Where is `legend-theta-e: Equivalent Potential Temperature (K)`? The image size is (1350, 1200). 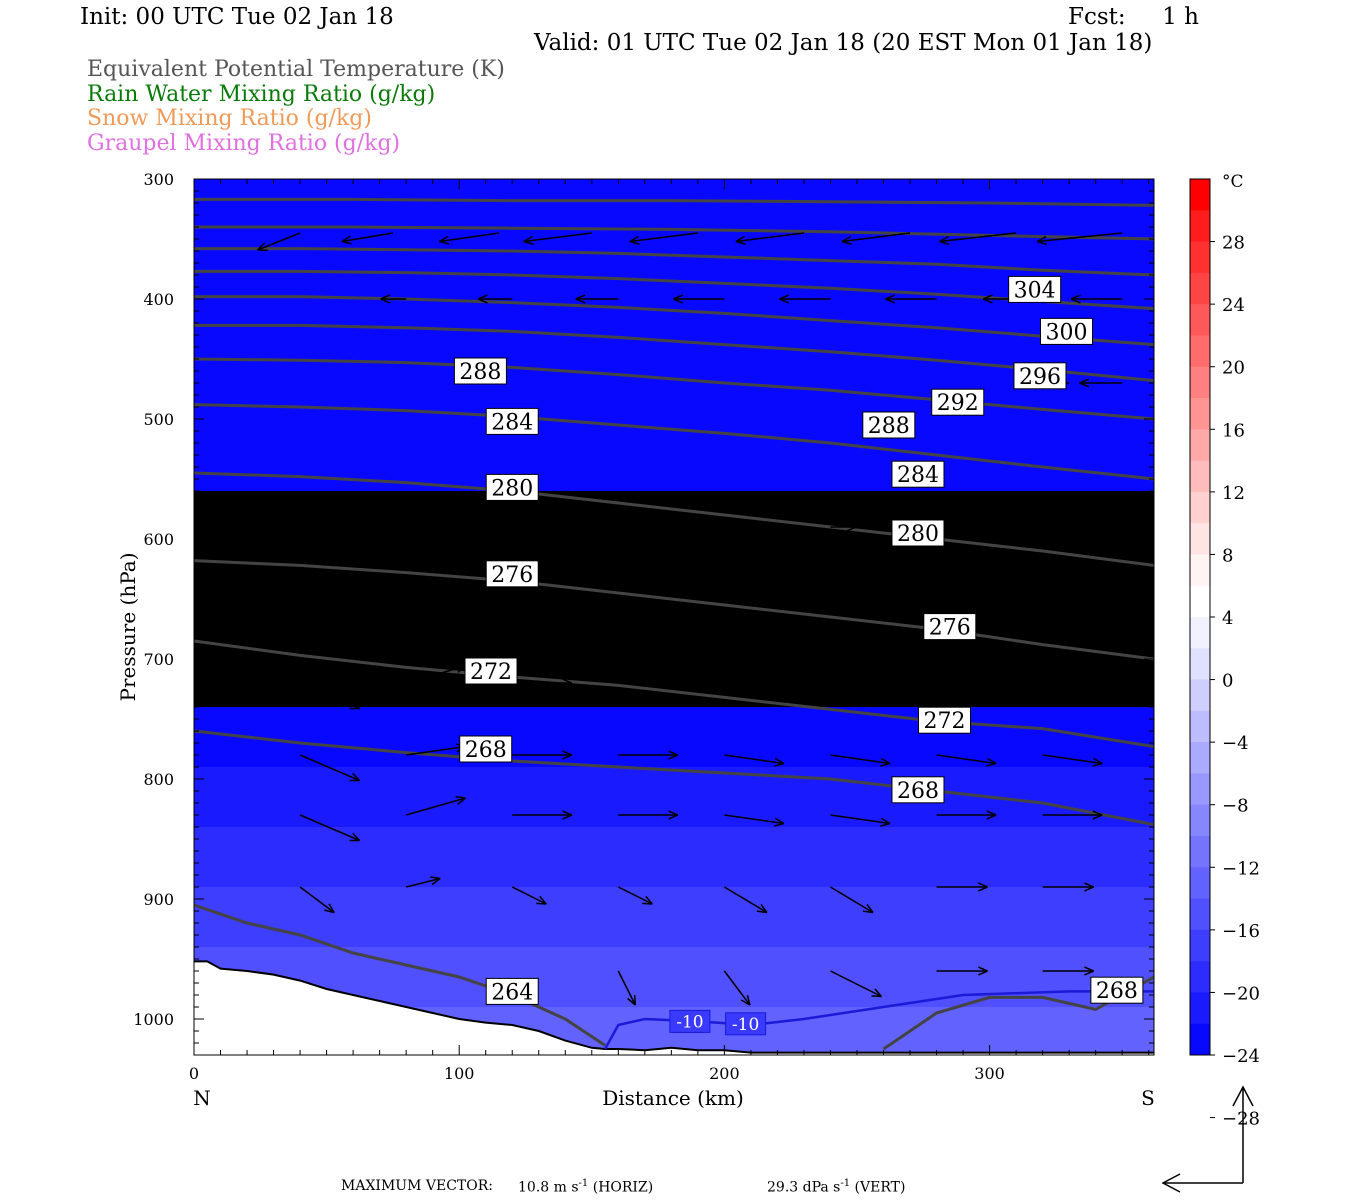
legend-theta-e: Equivalent Potential Temperature (K) is located at coordinates (296, 69).